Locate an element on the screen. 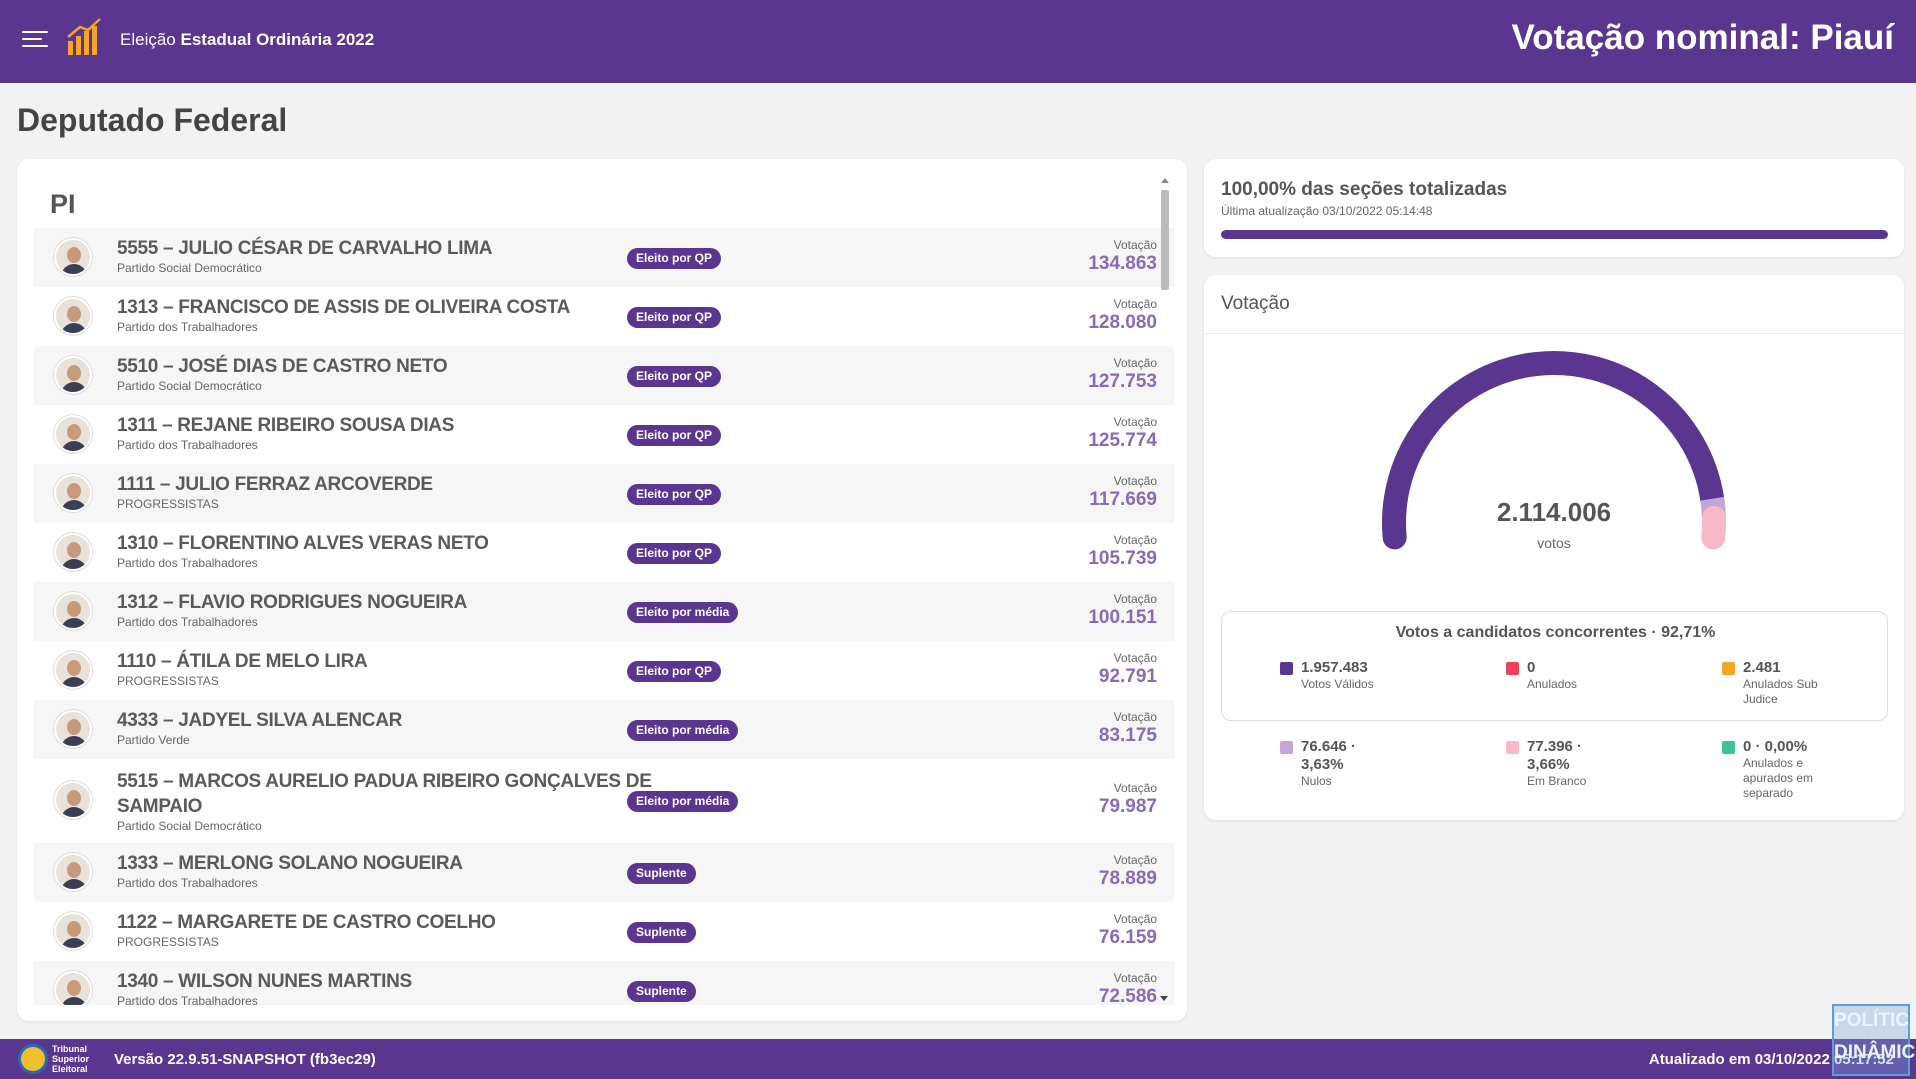 The image size is (1916, 1079). candidate-votes: Votação 79.987 is located at coordinates (1128, 799).